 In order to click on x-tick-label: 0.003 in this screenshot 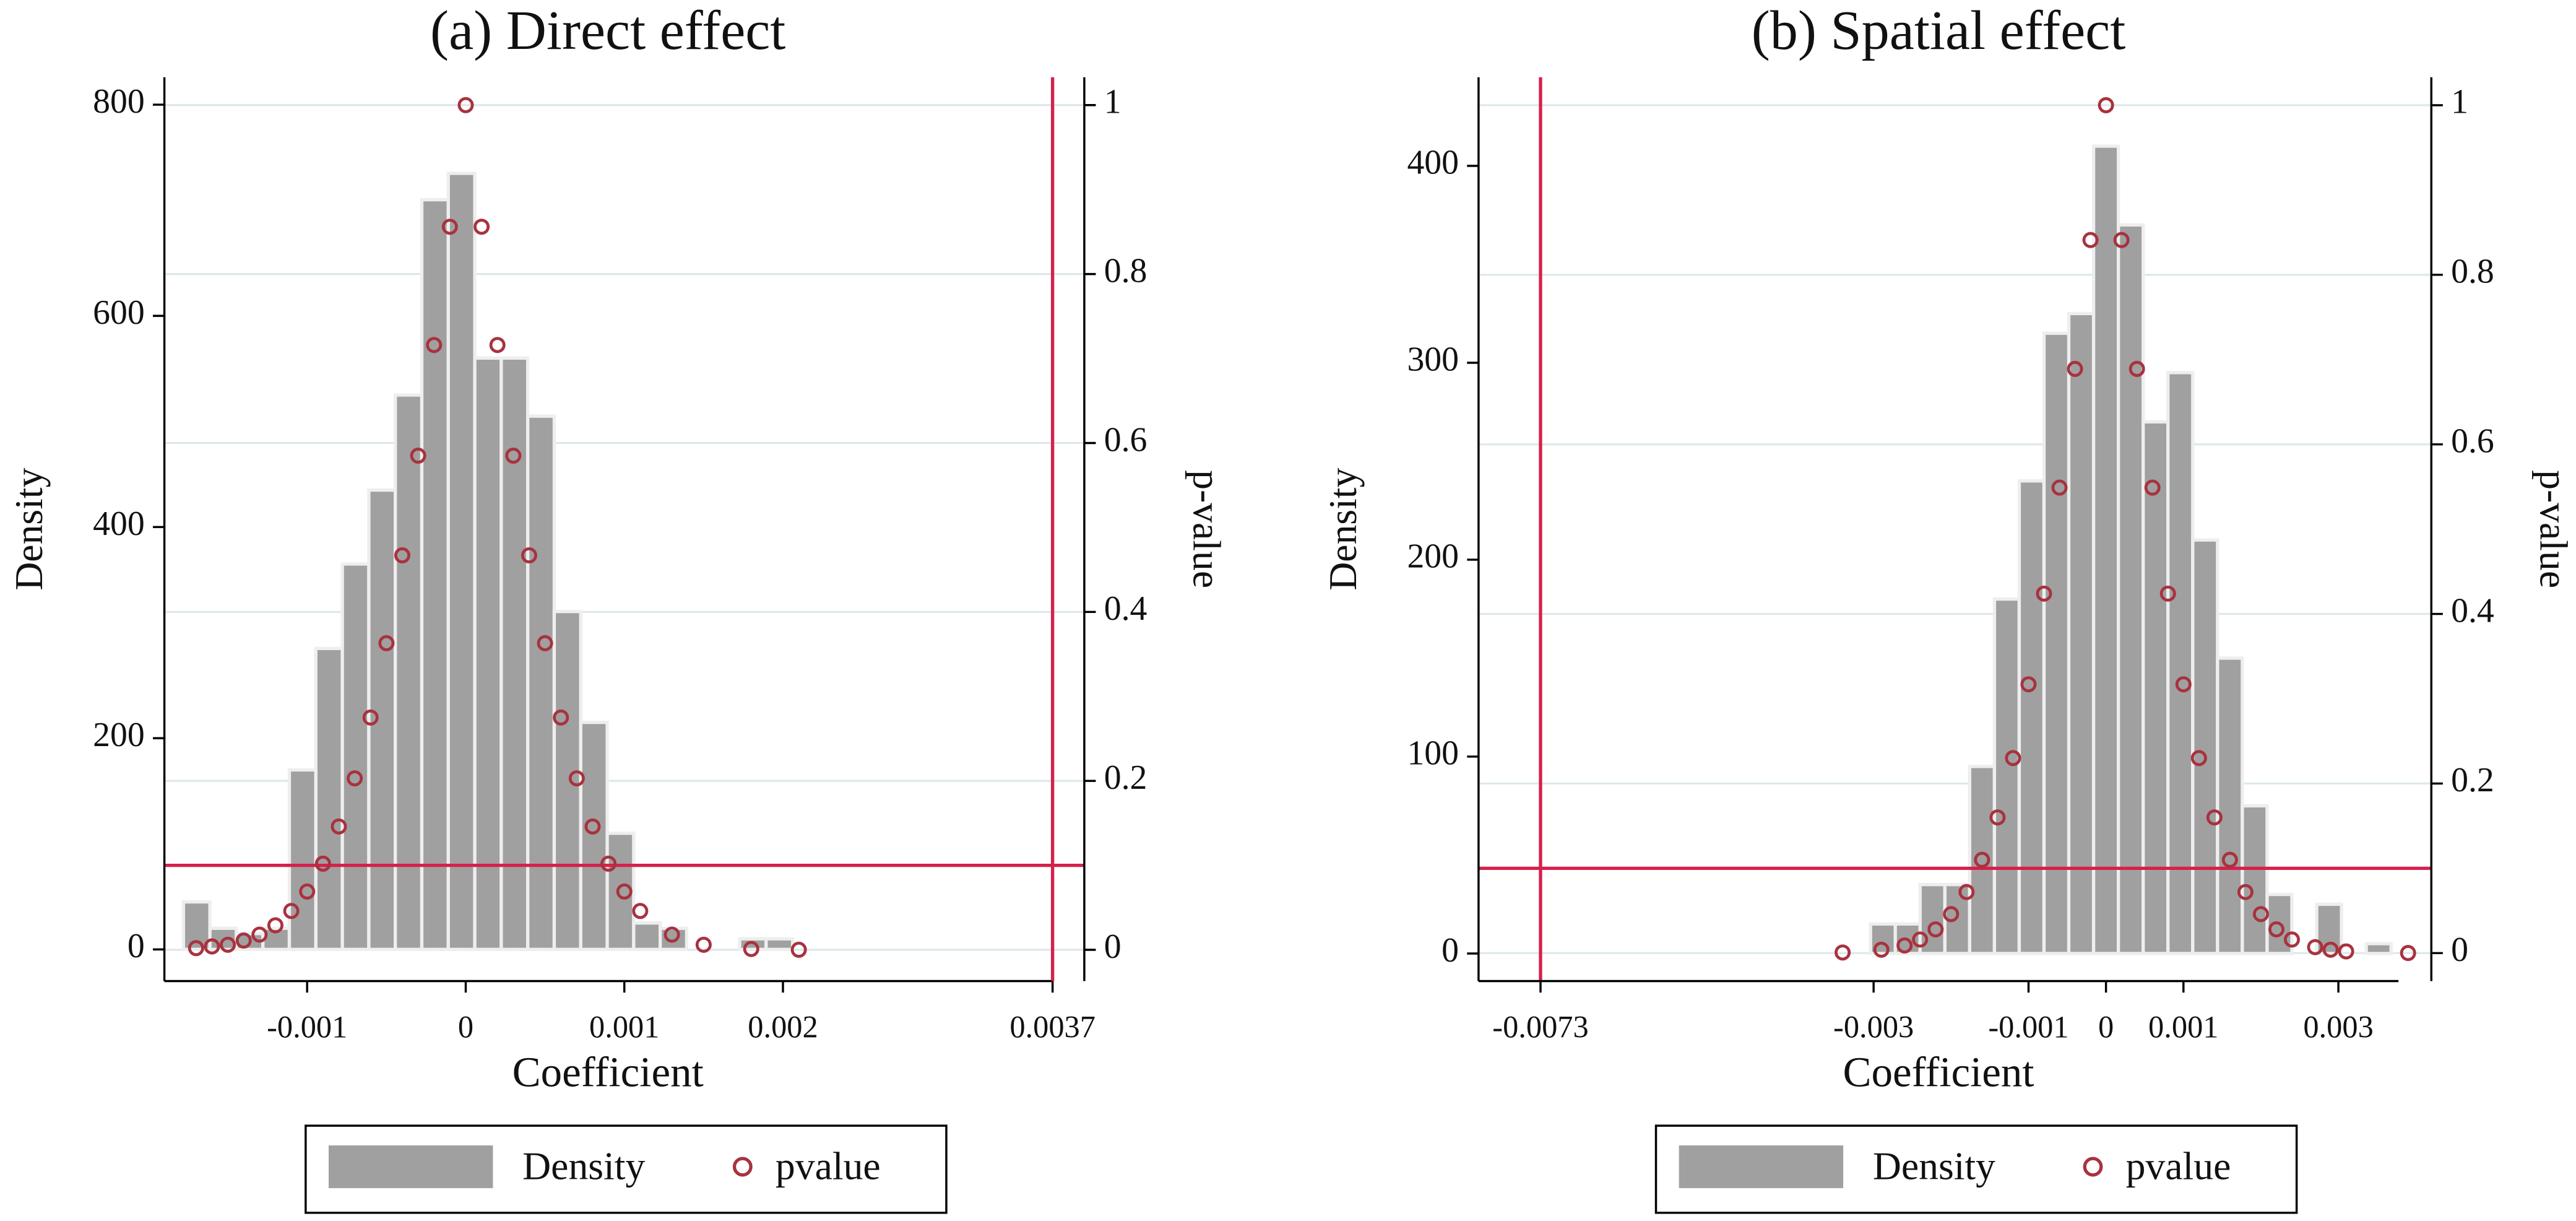, I will do `click(2338, 1027)`.